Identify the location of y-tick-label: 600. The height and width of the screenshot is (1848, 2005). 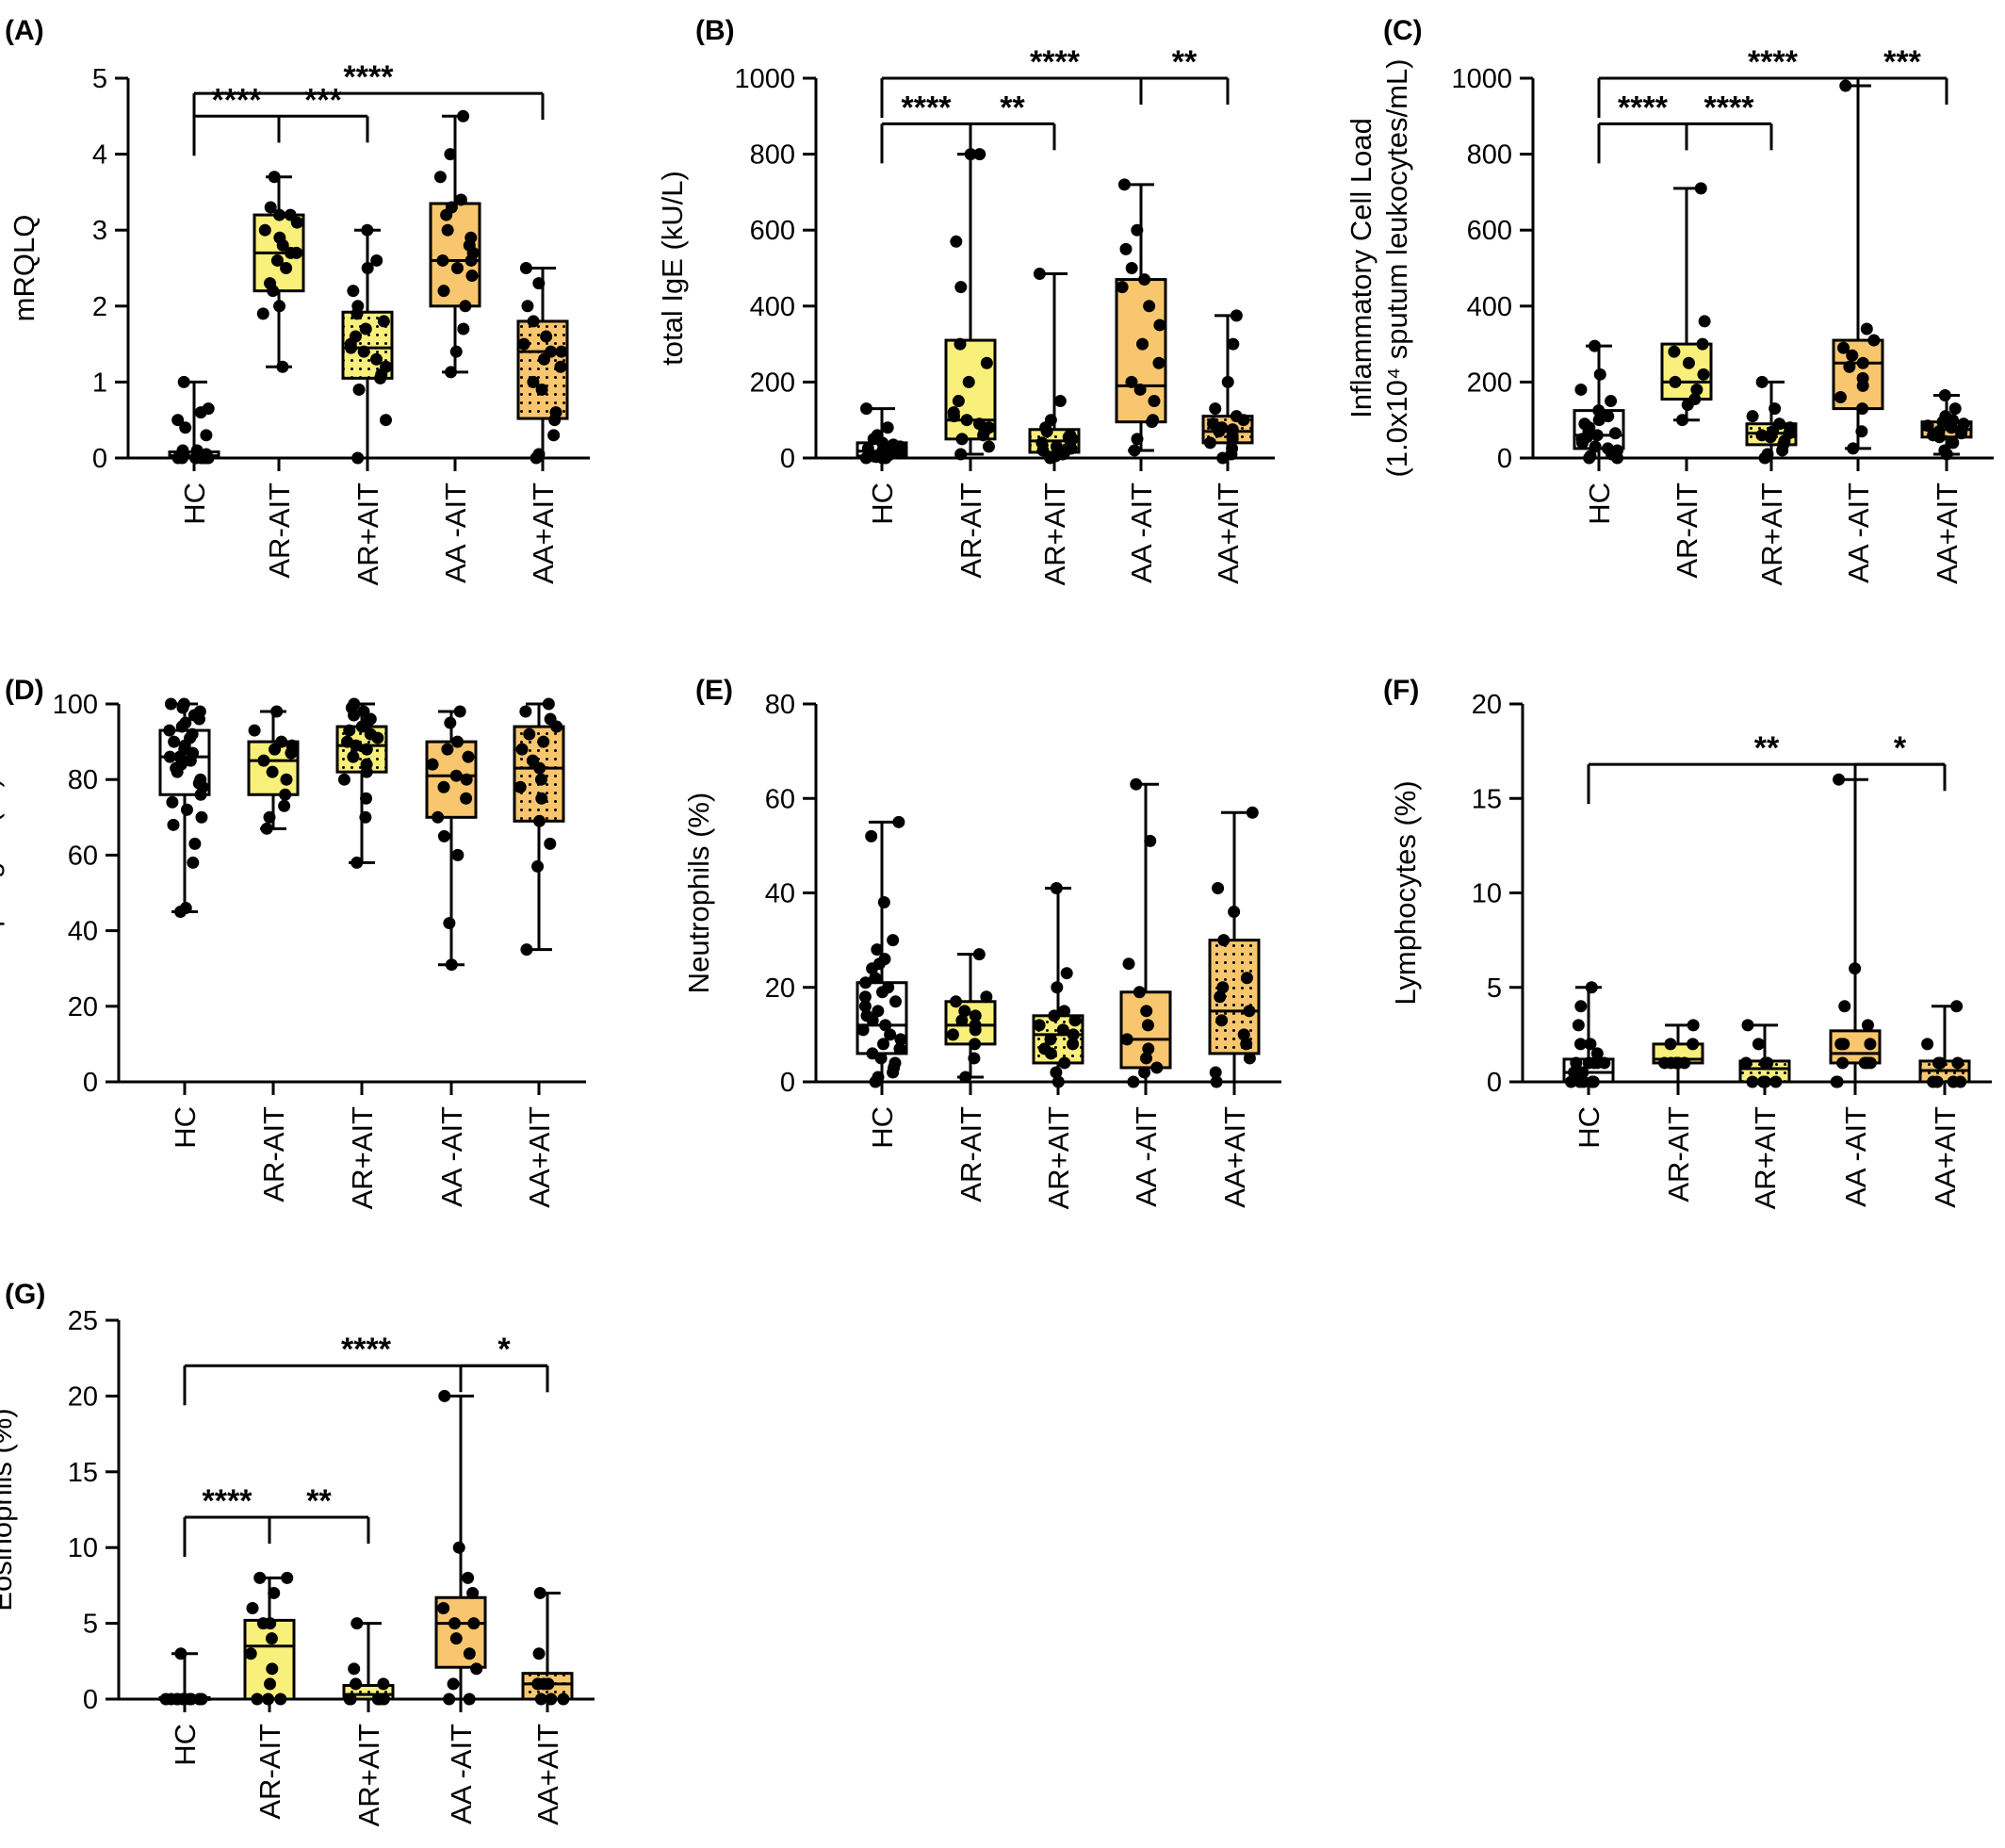
(773, 231).